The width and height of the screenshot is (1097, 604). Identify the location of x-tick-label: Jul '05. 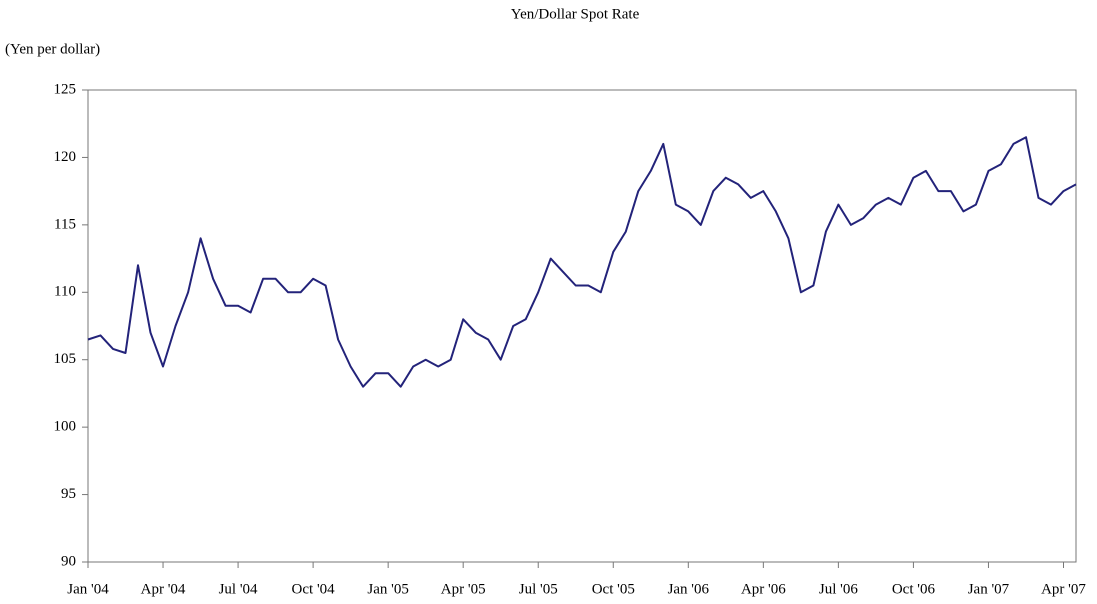
(538, 589).